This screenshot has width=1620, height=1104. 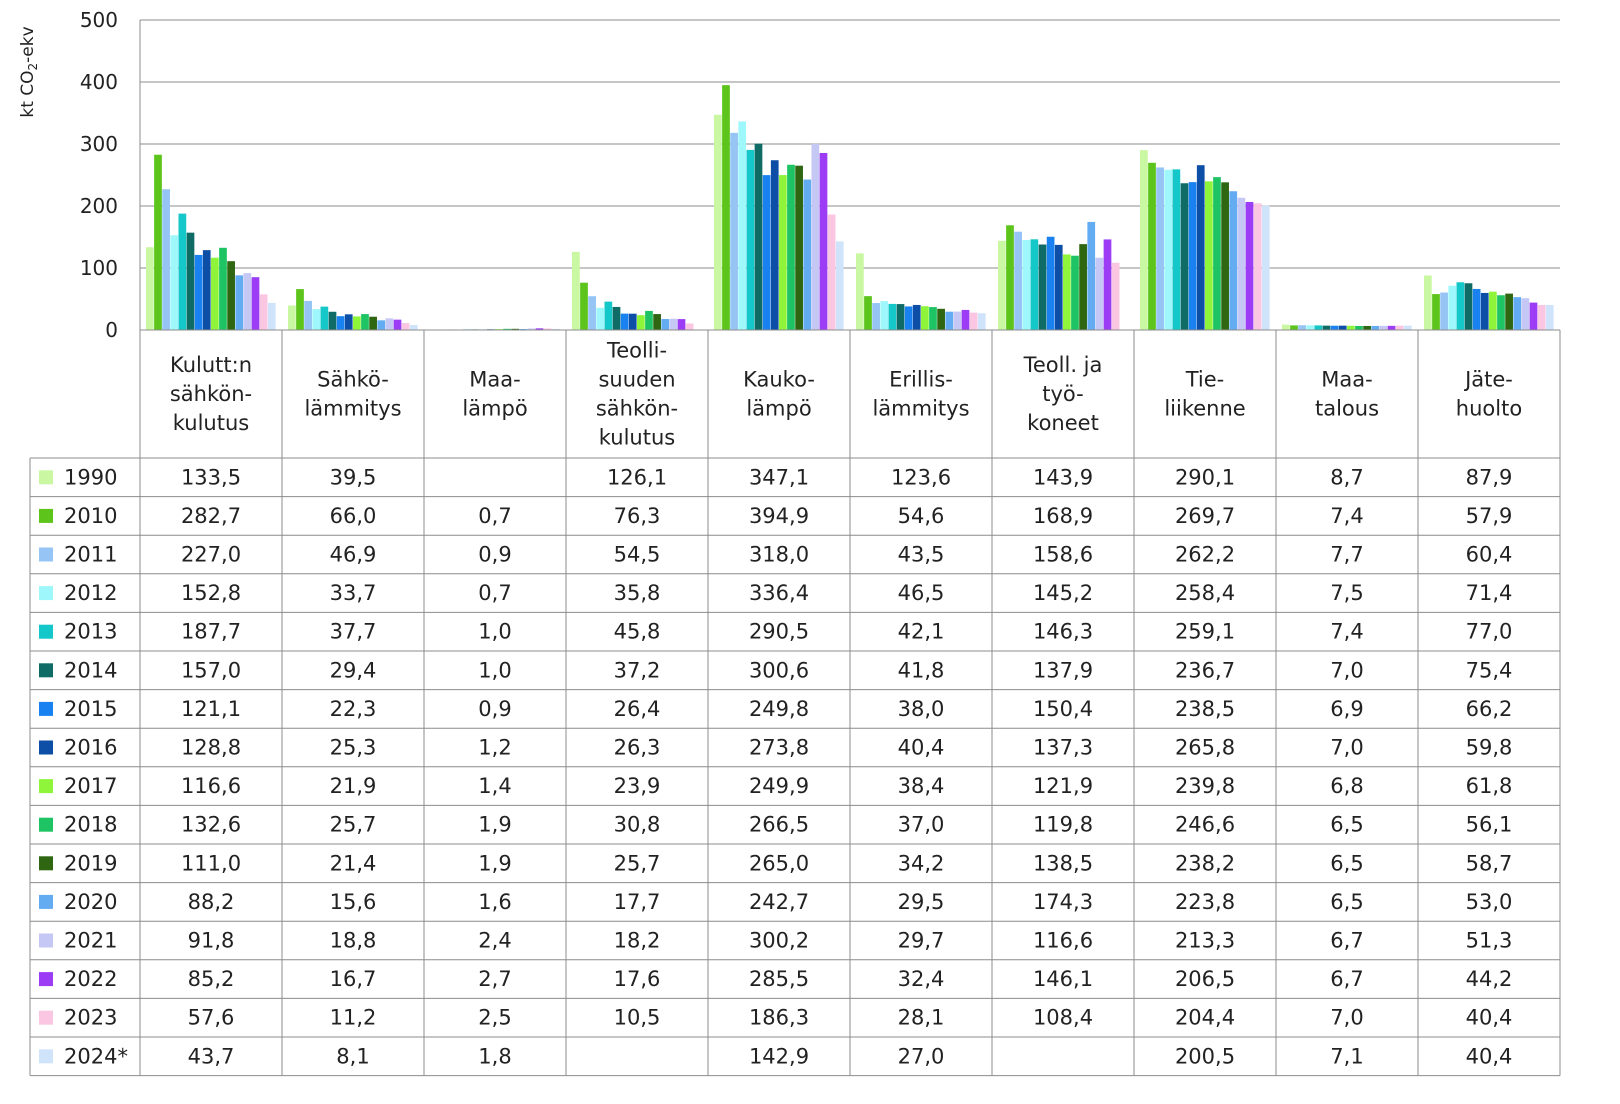 What do you see at coordinates (779, 902) in the screenshot?
I see `table-cell-value: 242,7` at bounding box center [779, 902].